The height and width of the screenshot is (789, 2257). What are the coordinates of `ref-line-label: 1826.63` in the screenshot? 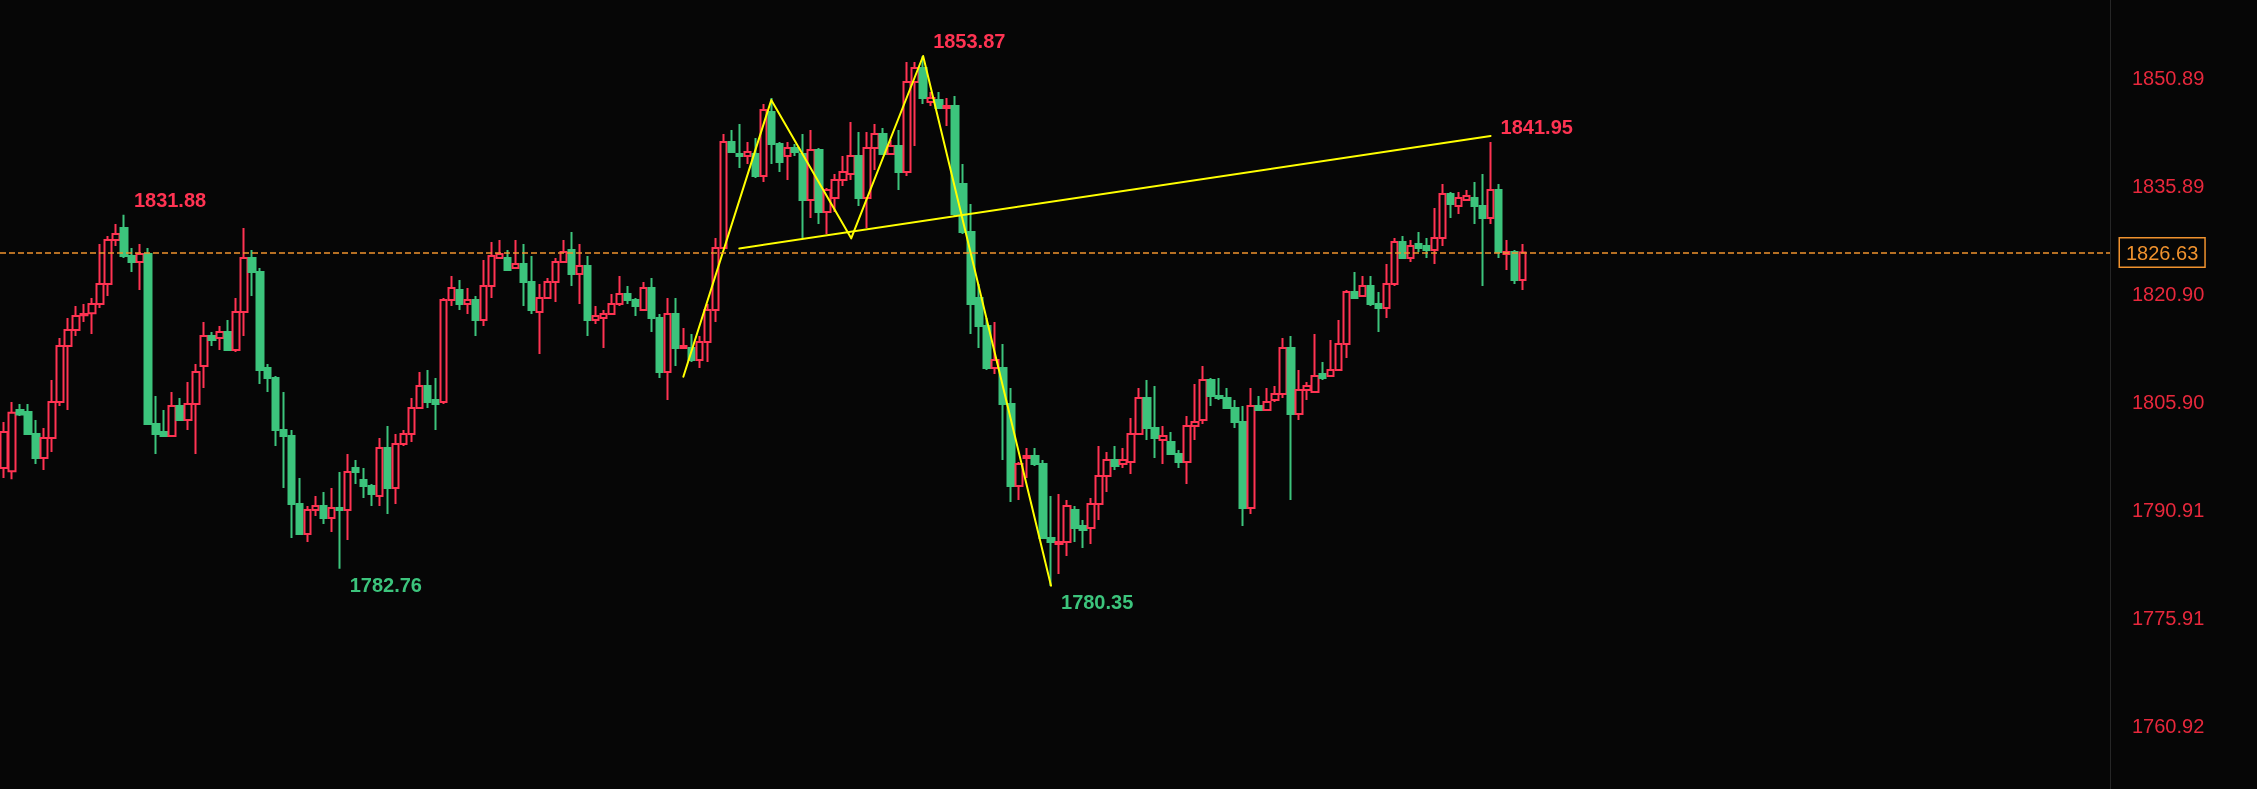 It's located at (2162, 252).